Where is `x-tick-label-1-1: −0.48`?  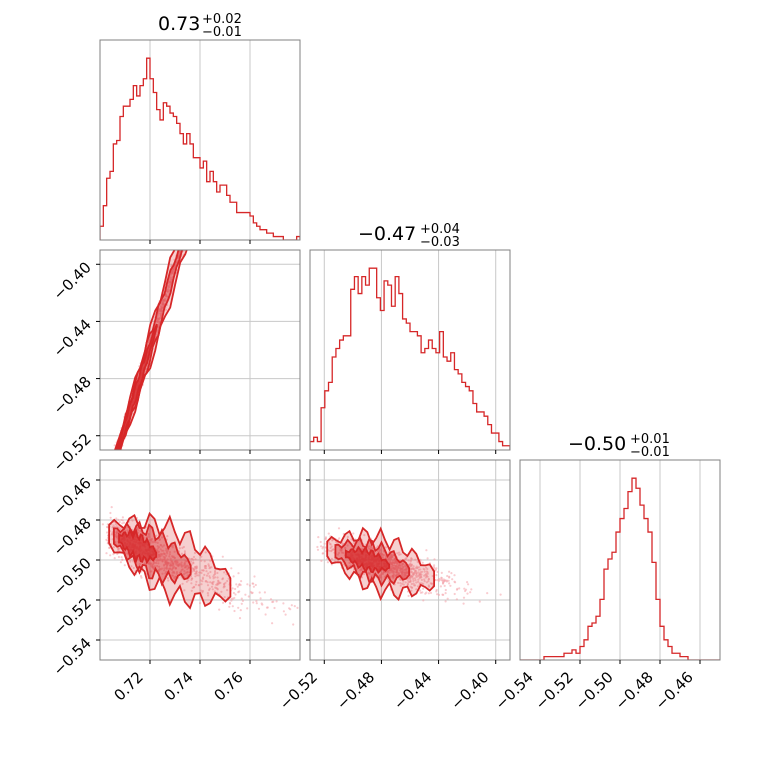
x-tick-label-1-1: −0.48 is located at coordinates (355, 690).